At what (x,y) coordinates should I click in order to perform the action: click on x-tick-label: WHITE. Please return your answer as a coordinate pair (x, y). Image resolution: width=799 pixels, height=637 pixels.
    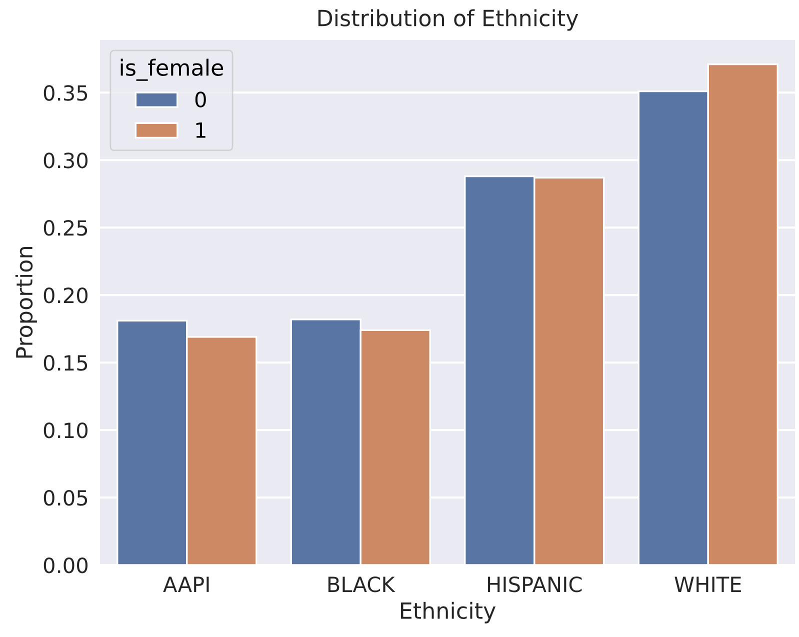
    Looking at the image, I should click on (707, 584).